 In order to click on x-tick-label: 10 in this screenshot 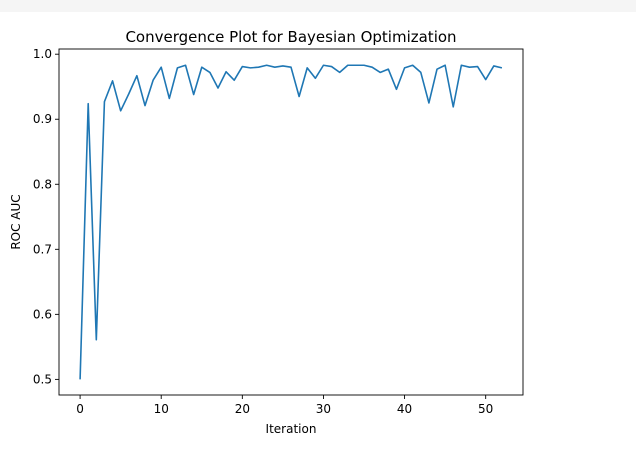, I will do `click(161, 409)`.